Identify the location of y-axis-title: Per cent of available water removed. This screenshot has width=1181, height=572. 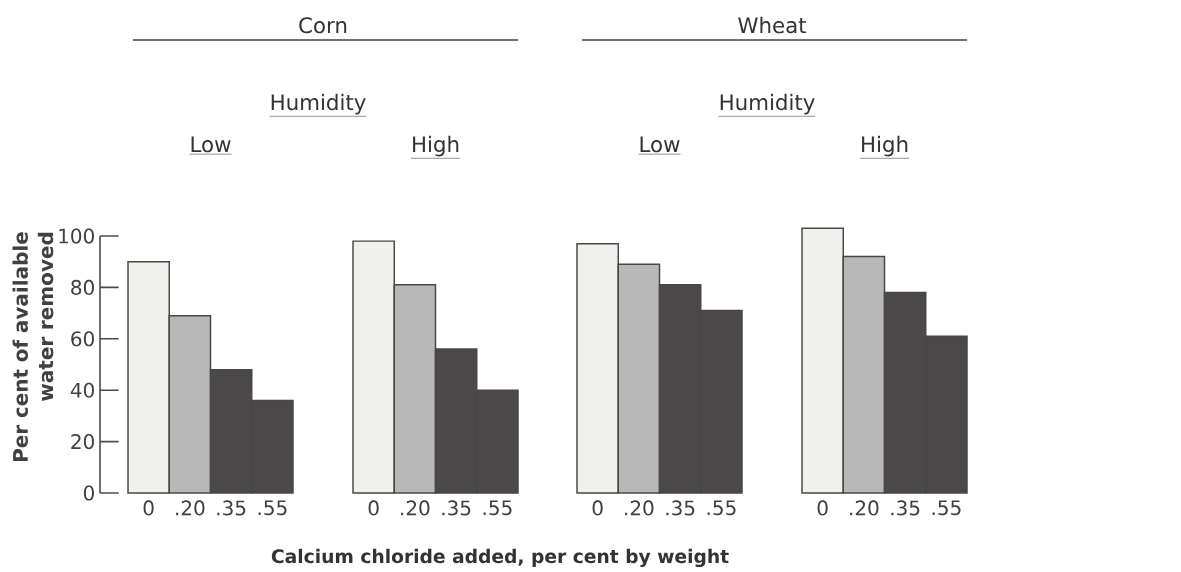
(33, 347).